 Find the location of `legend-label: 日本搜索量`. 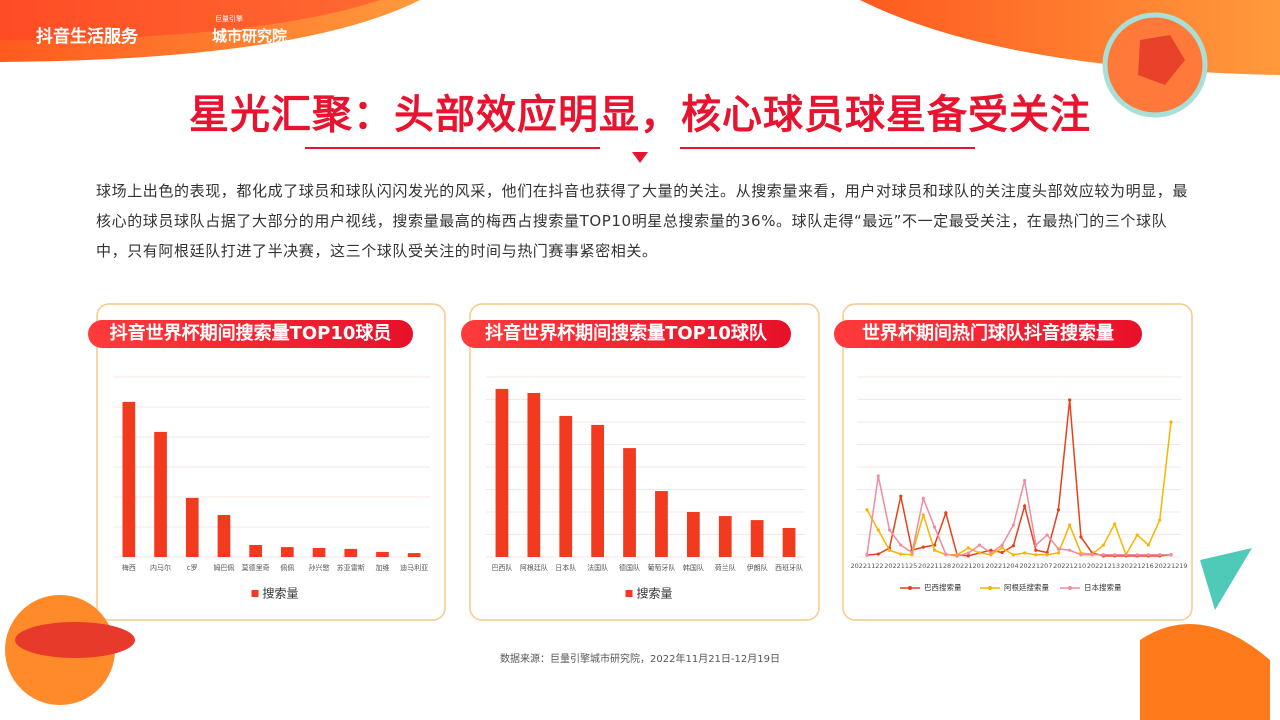

legend-label: 日本搜索量 is located at coordinates (1103, 587).